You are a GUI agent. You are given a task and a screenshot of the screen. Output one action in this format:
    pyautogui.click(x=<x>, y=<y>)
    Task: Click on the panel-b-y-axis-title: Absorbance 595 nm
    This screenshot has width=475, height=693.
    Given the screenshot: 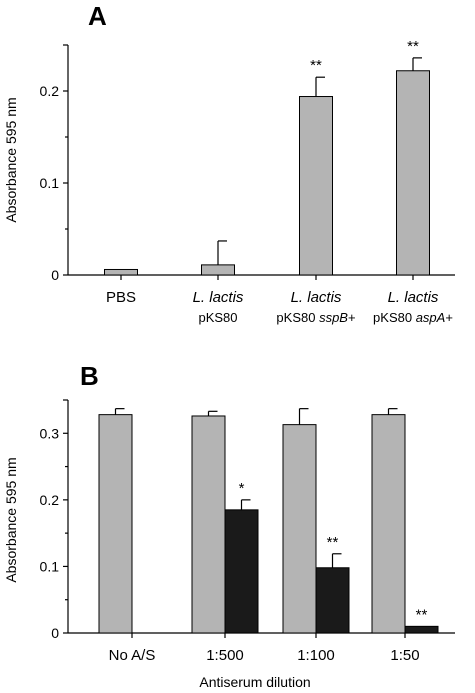 What is the action you would take?
    pyautogui.click(x=11, y=519)
    